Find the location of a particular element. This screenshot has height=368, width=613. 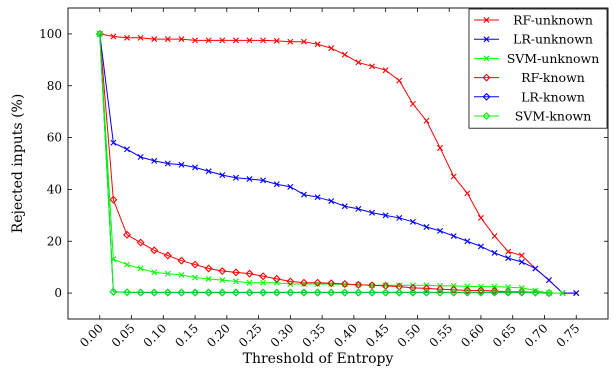

x-tick-label: 0.10 is located at coordinates (155, 335).